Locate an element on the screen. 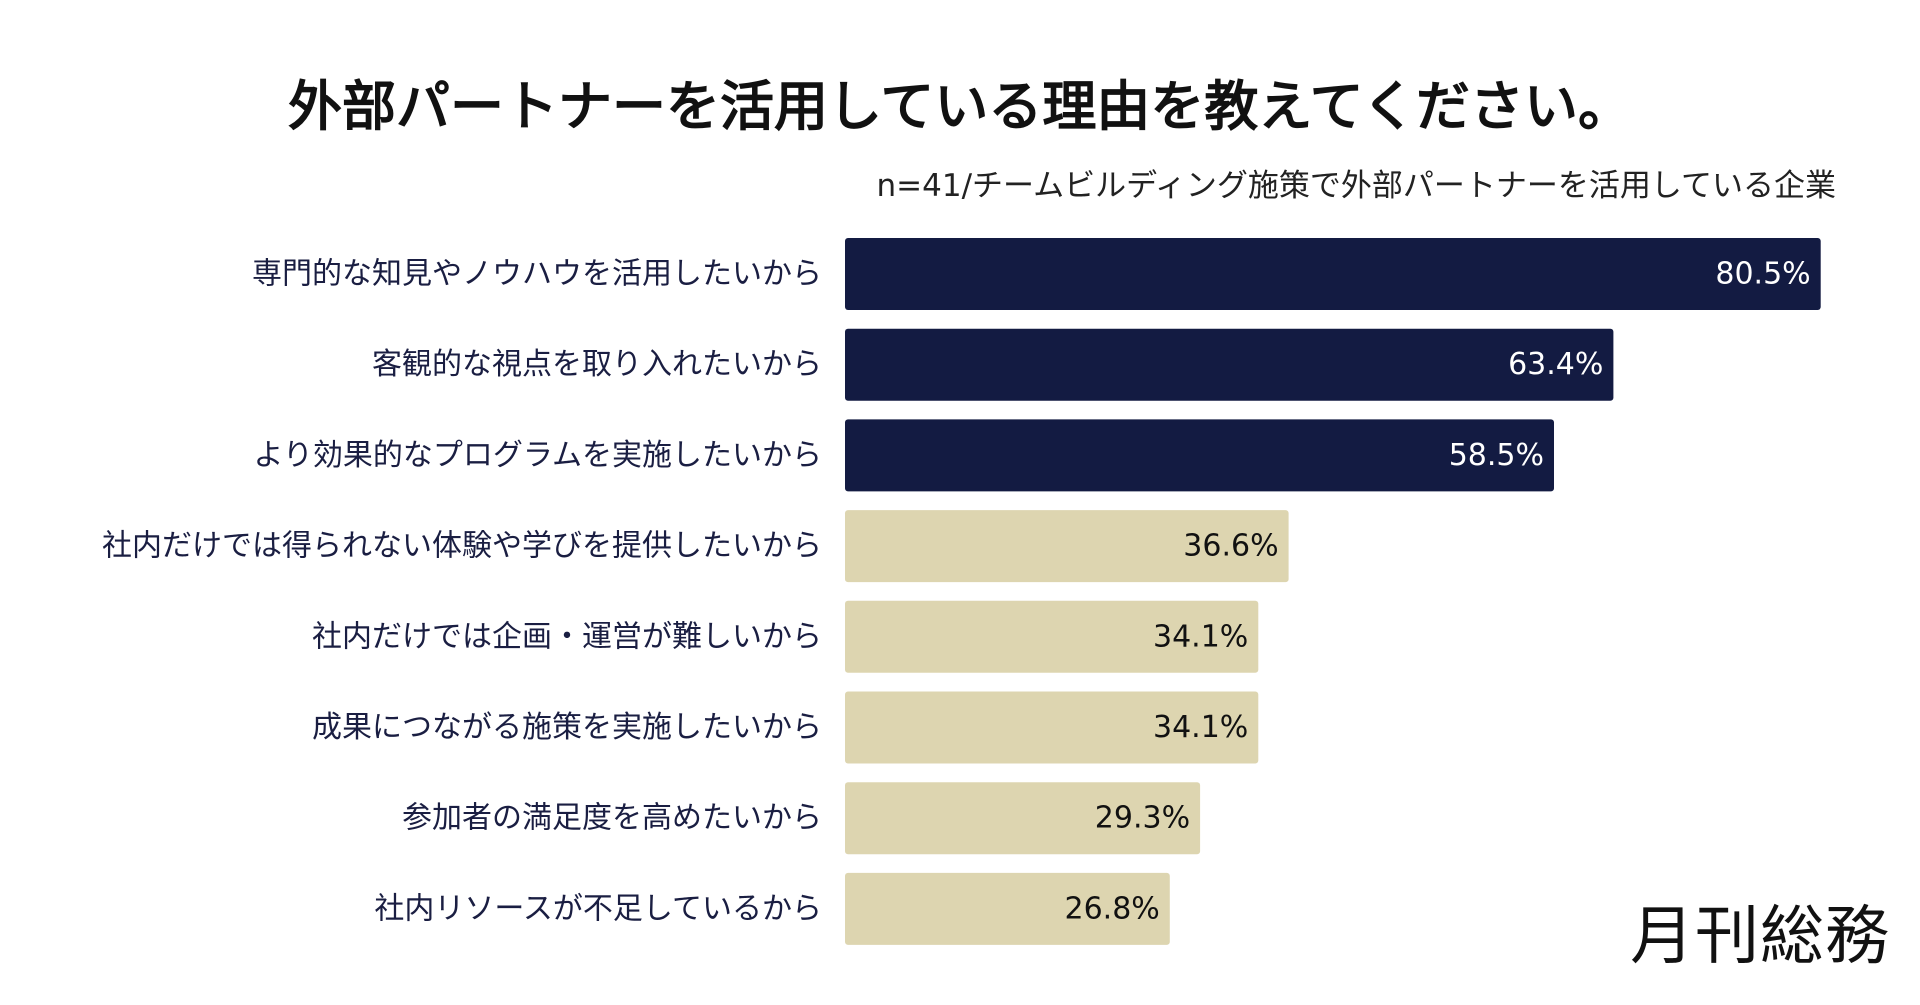  value-label-6: 34.1% is located at coordinates (1200, 727).